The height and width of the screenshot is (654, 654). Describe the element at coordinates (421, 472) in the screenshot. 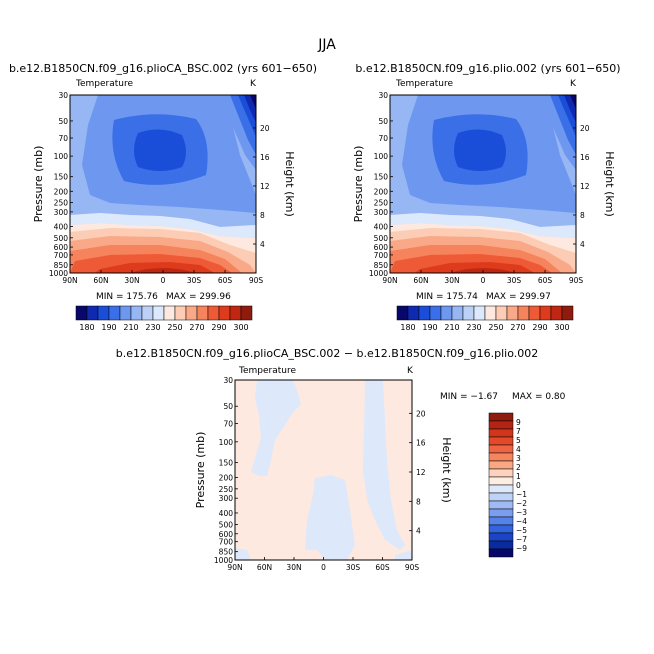

I see `y-right-tick-label: 12` at that location.